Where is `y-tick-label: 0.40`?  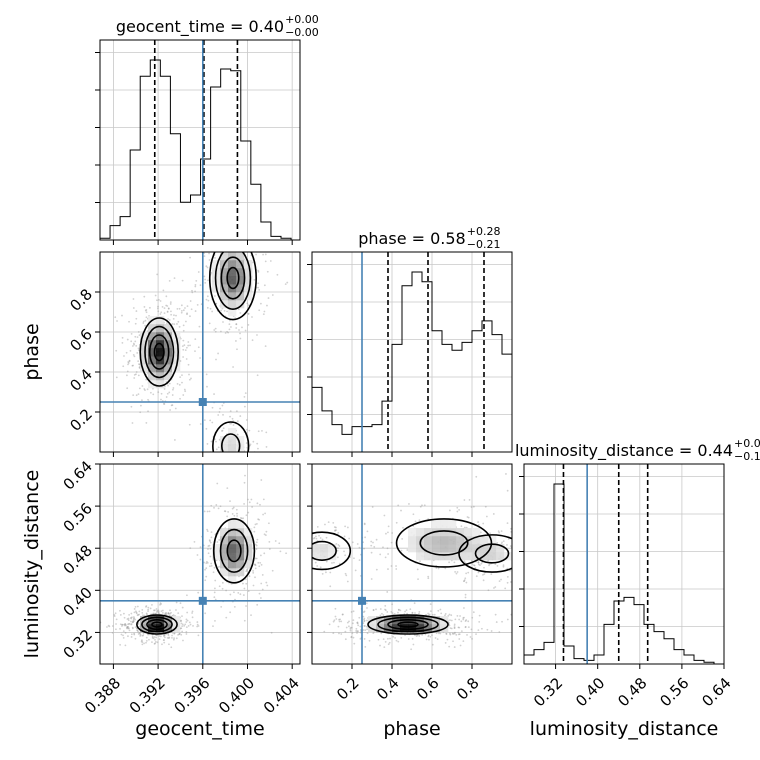 y-tick-label: 0.40 is located at coordinates (78, 602).